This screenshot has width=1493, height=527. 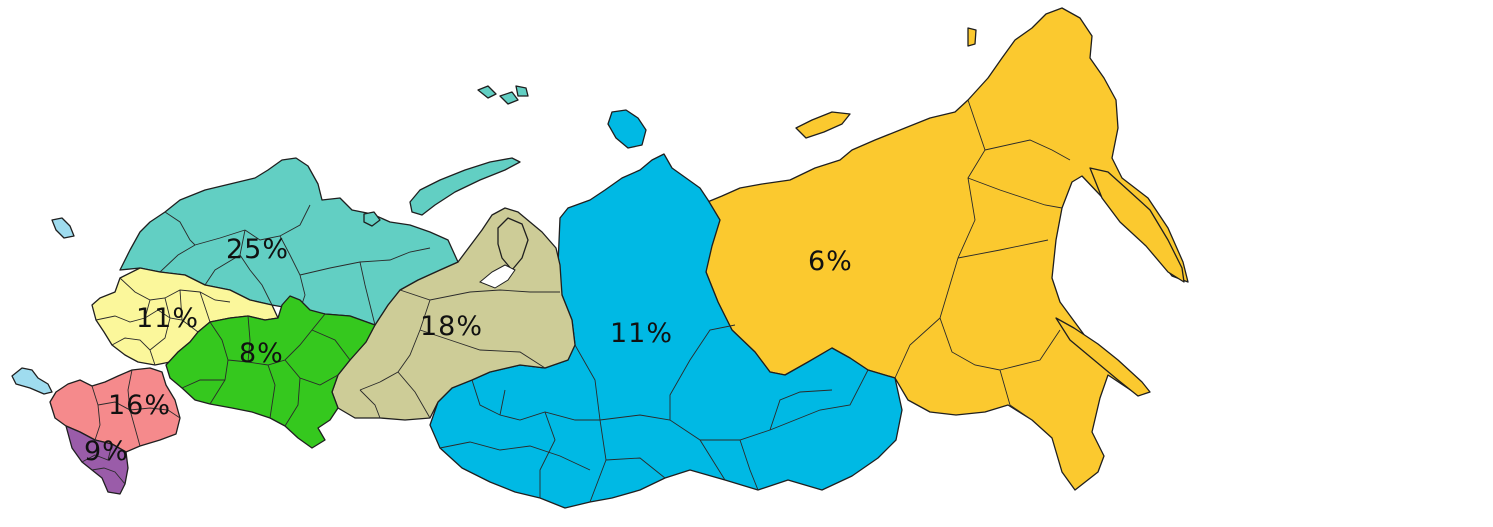 I want to click on north-caucasus-internal-borders, so click(x=103, y=464).